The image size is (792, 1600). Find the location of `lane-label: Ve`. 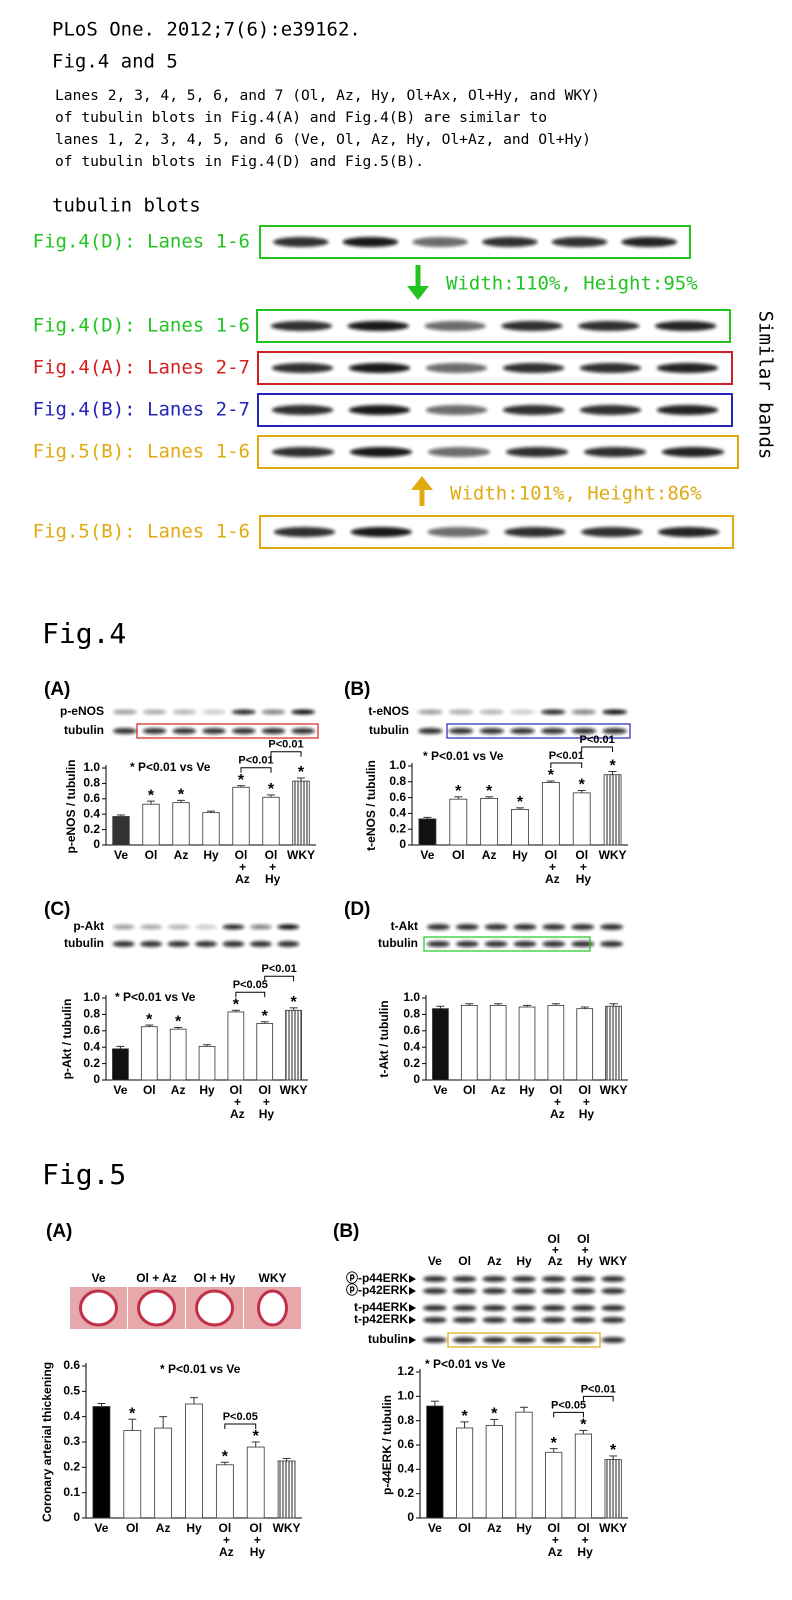

lane-label: Ve is located at coordinates (435, 1261).